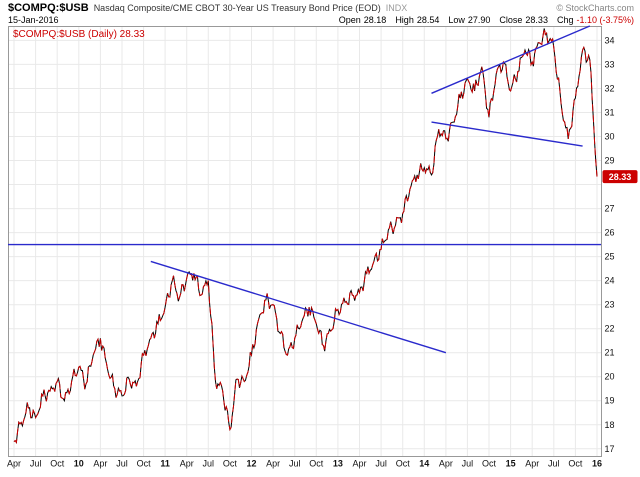  I want to click on declining-trendline, so click(298, 307).